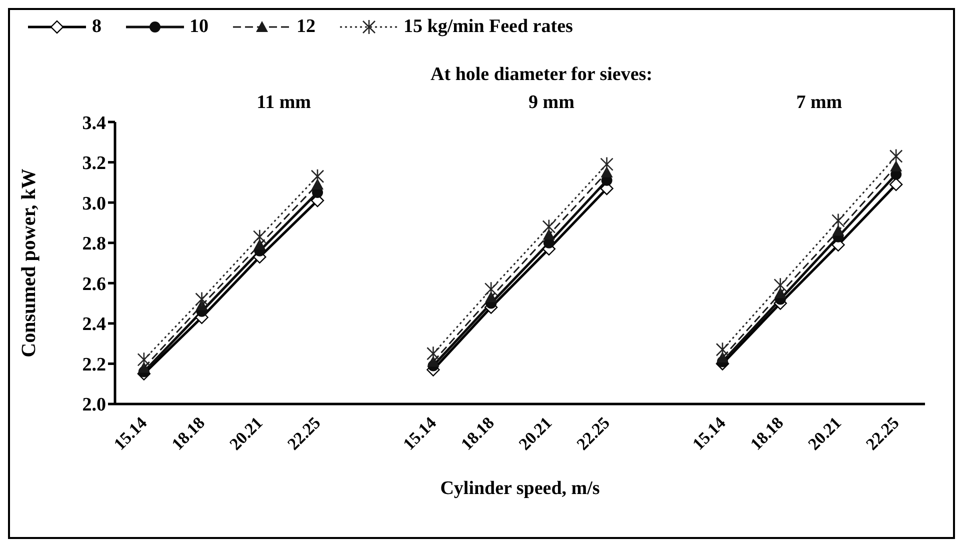 This screenshot has width=963, height=547. I want to click on y-tick-label: 2.2, so click(94, 365).